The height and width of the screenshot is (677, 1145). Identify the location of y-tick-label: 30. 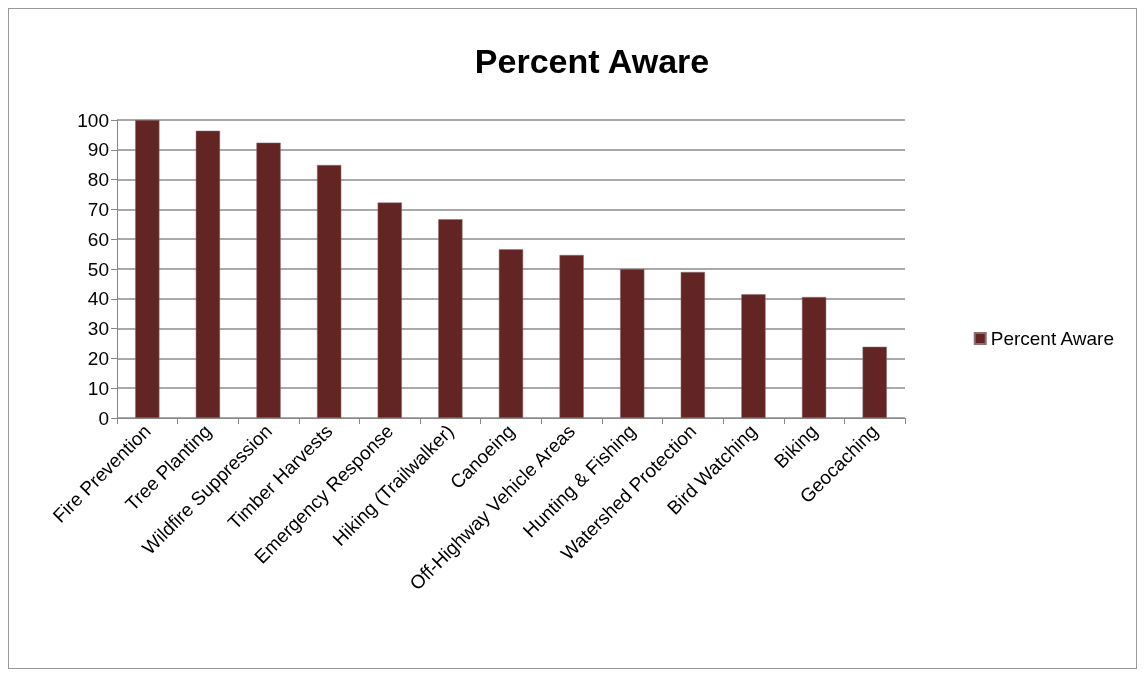
(98, 329).